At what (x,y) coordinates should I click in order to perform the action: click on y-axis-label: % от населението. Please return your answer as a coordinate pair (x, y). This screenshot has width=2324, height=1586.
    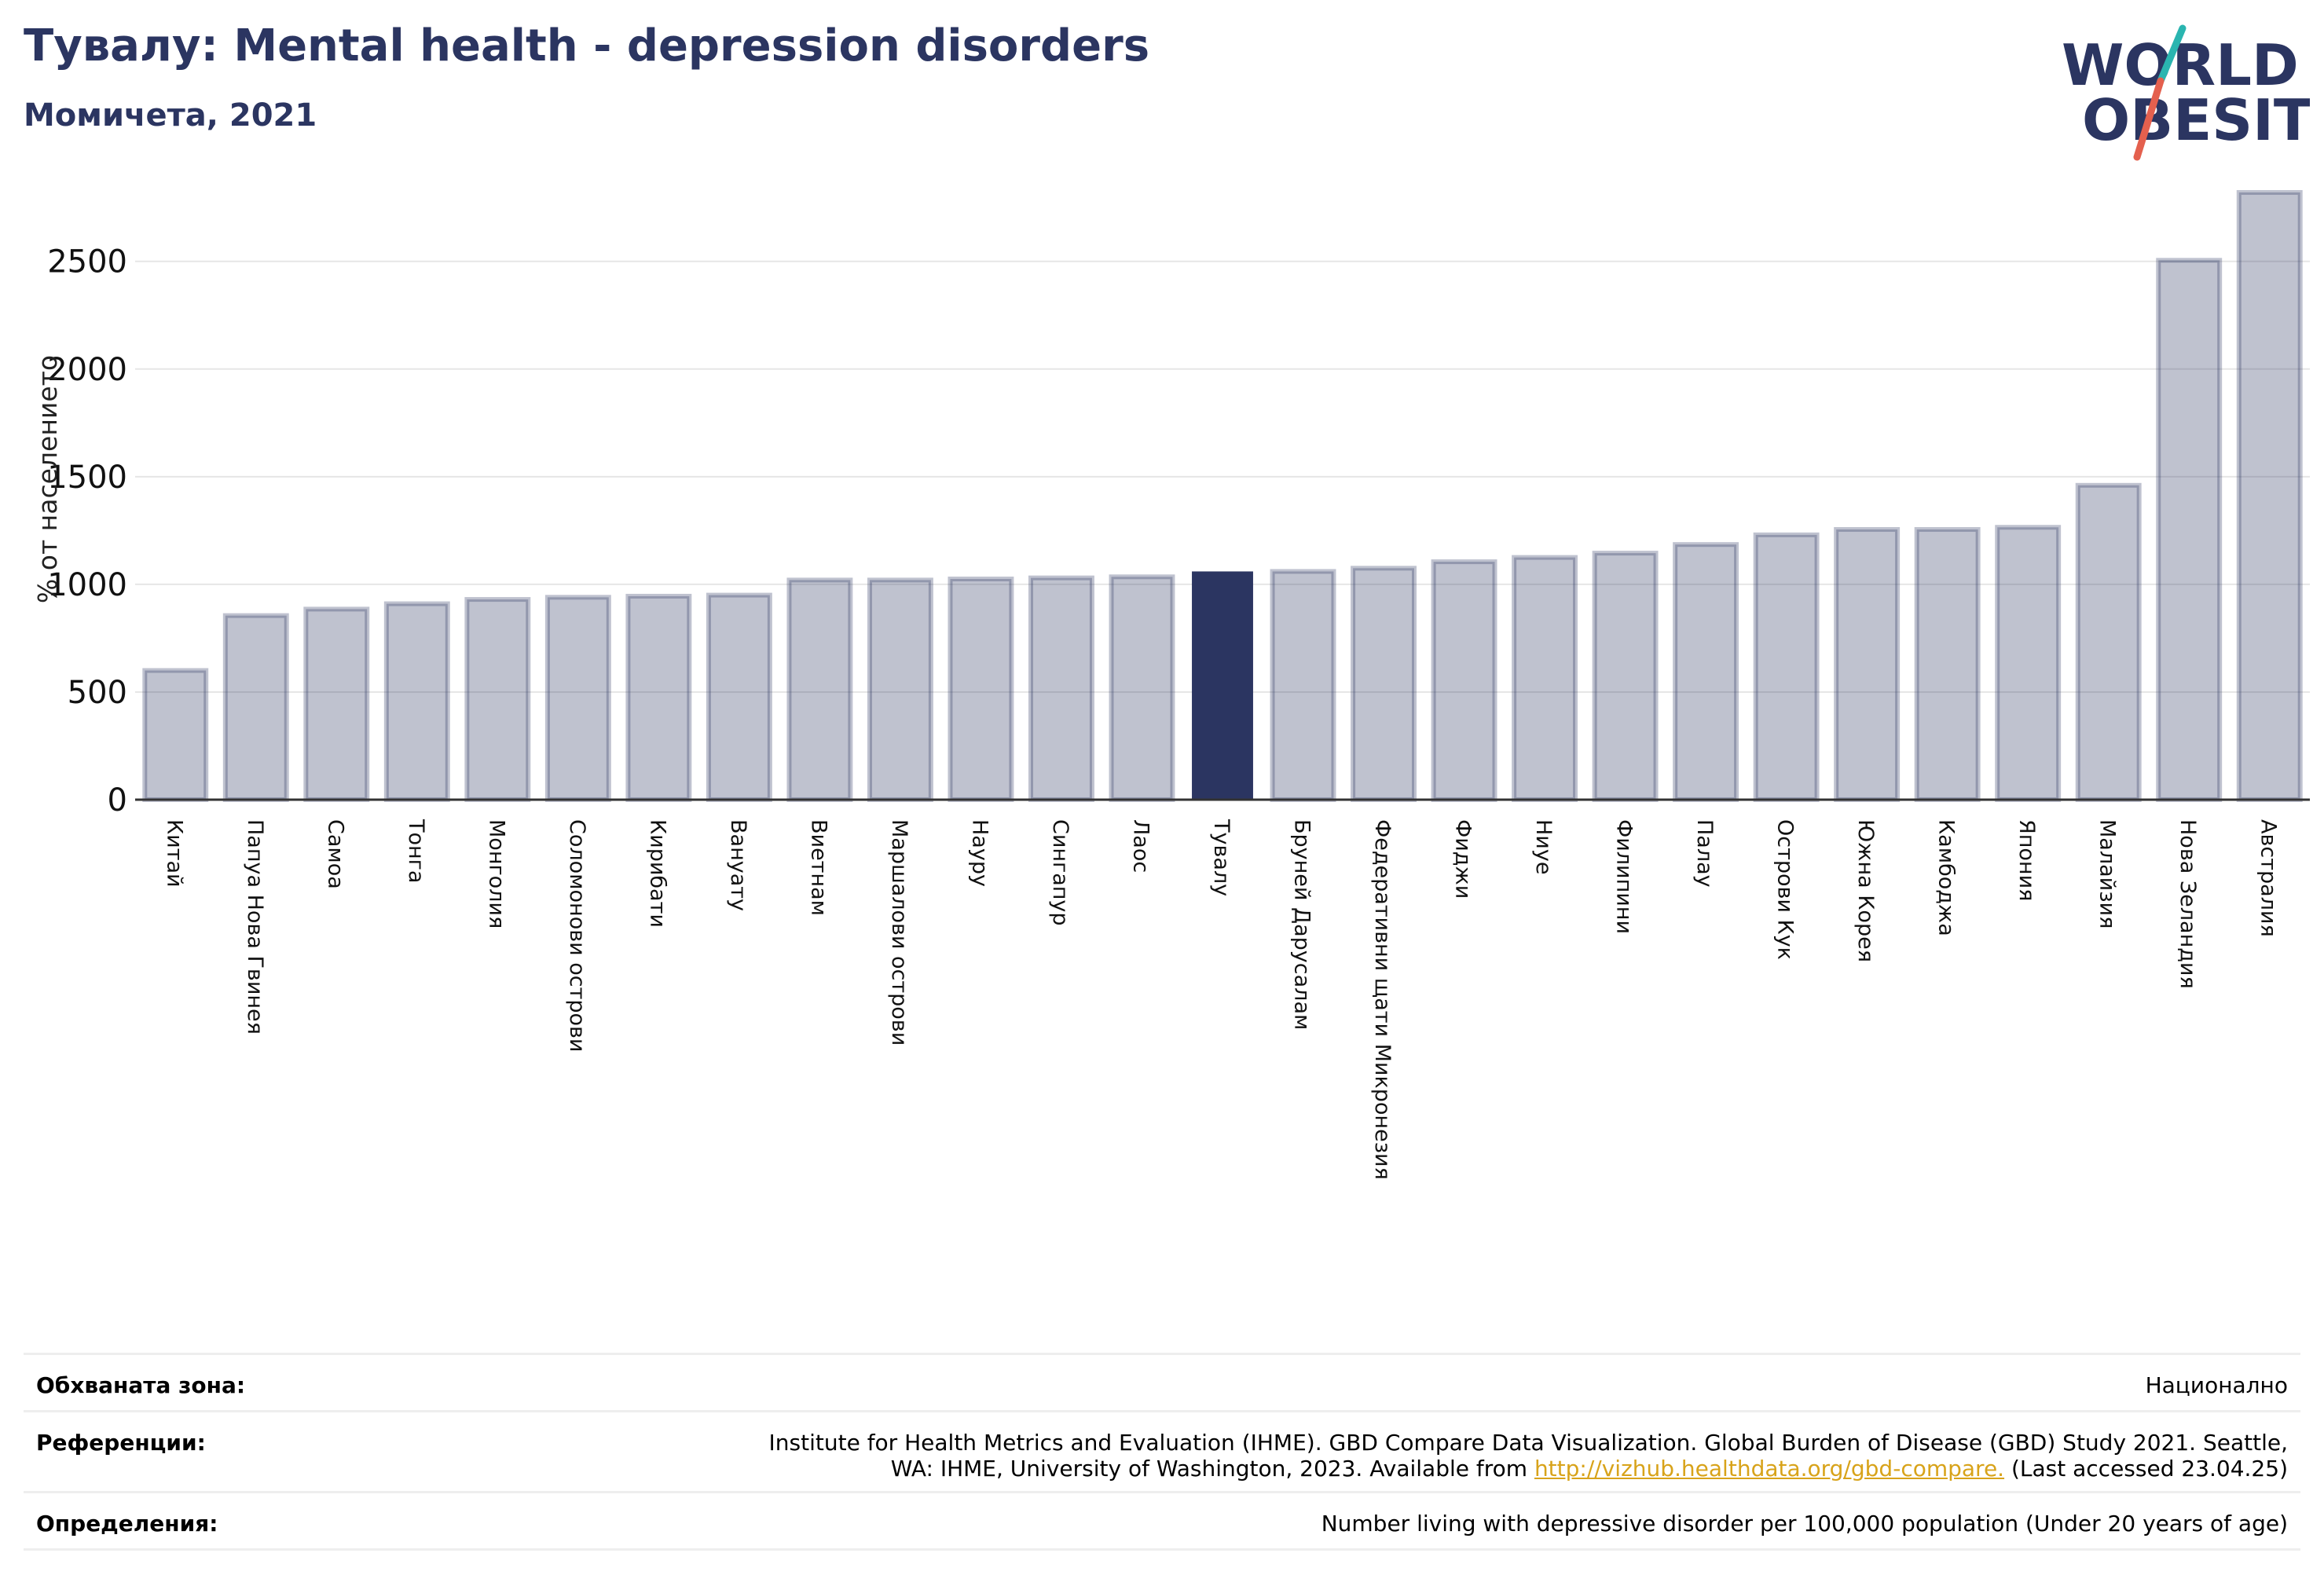
    Looking at the image, I should click on (47, 479).